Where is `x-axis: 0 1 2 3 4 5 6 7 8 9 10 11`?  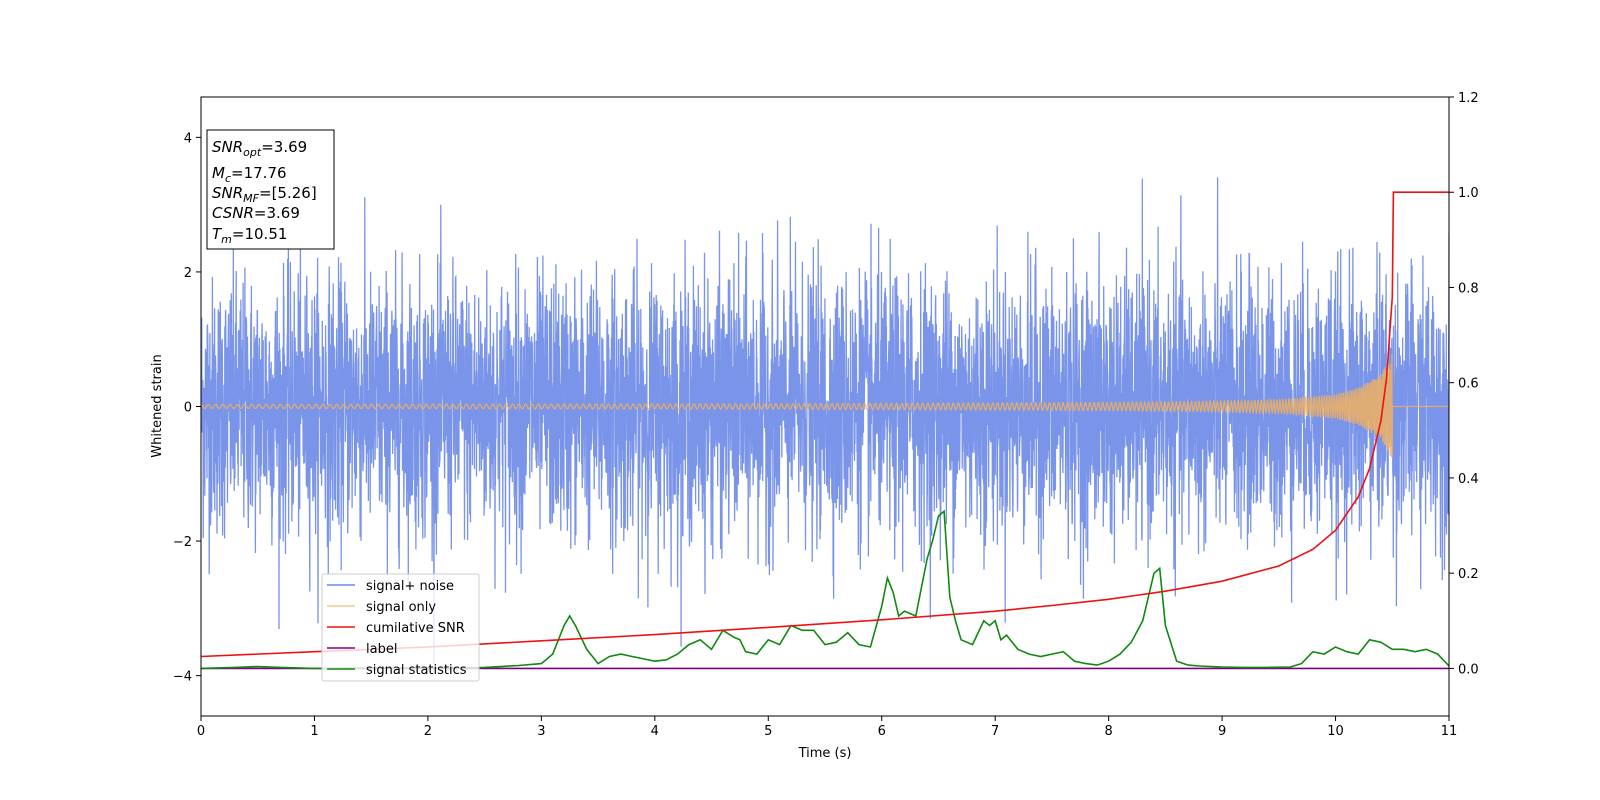
x-axis: 0 1 2 3 4 5 6 7 8 9 10 11 is located at coordinates (827, 727).